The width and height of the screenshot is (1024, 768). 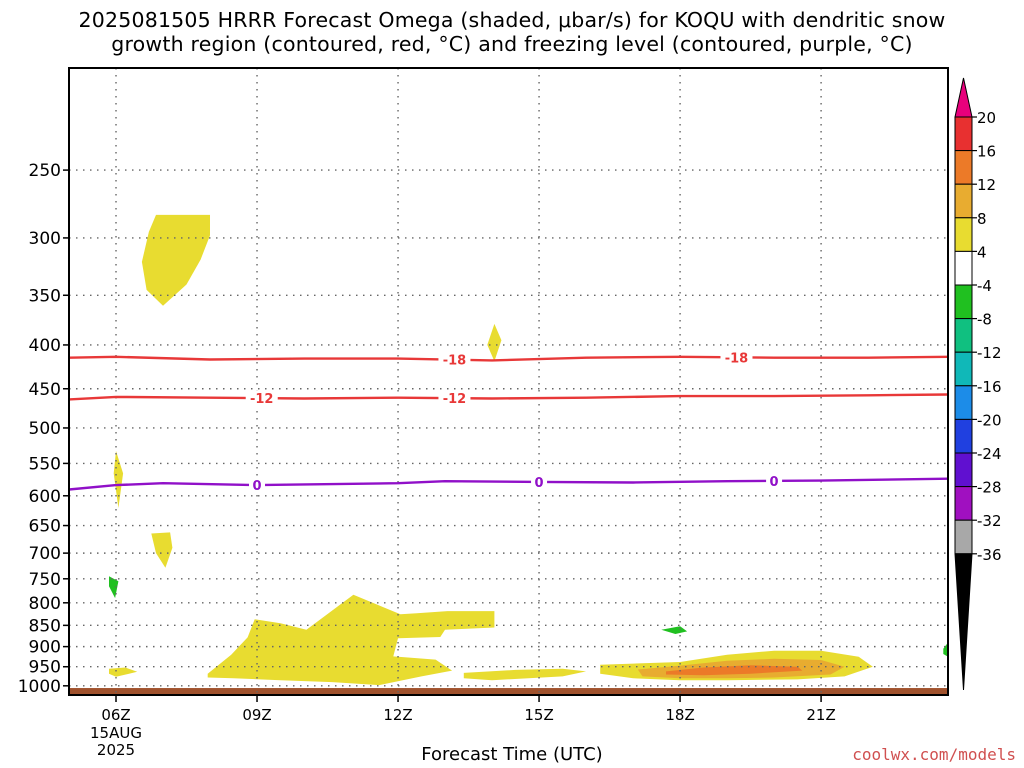 I want to click on x-tick-label: 21Z, so click(x=820, y=715).